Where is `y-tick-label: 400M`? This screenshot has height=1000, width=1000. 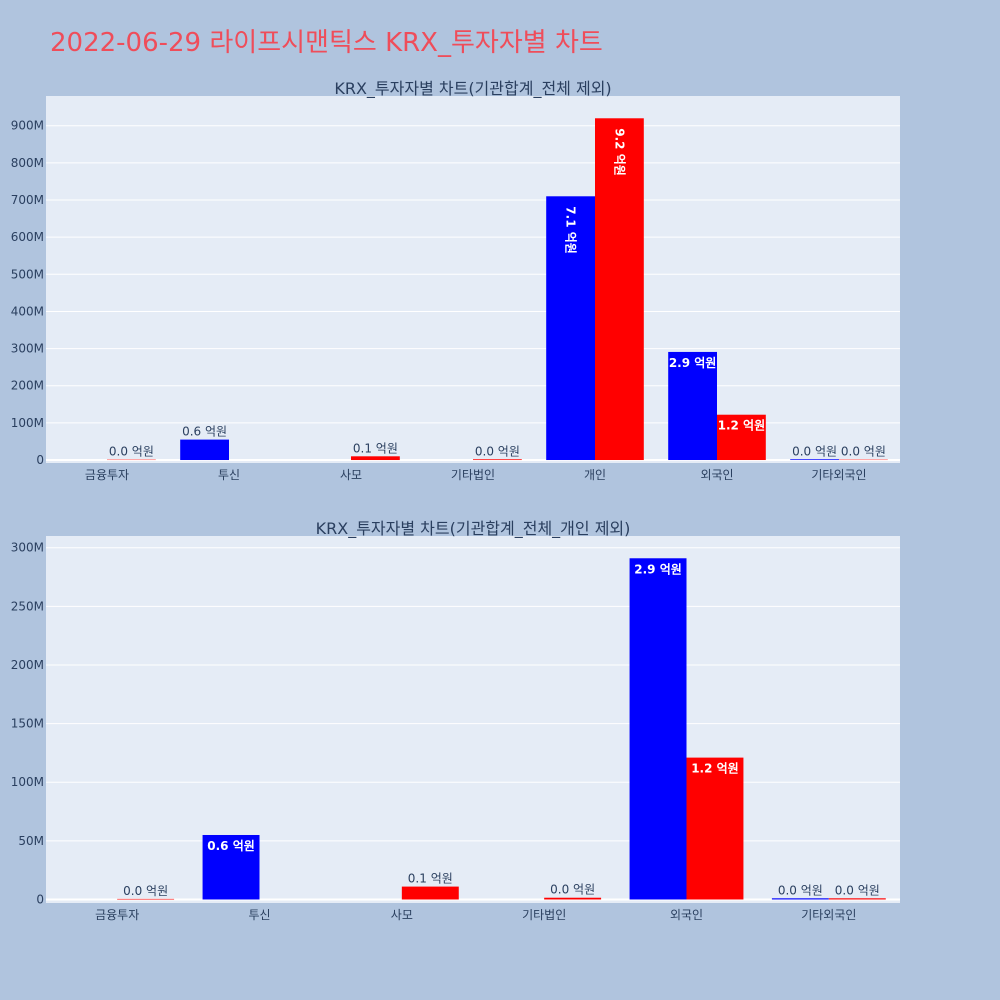
y-tick-label: 400M is located at coordinates (27, 311).